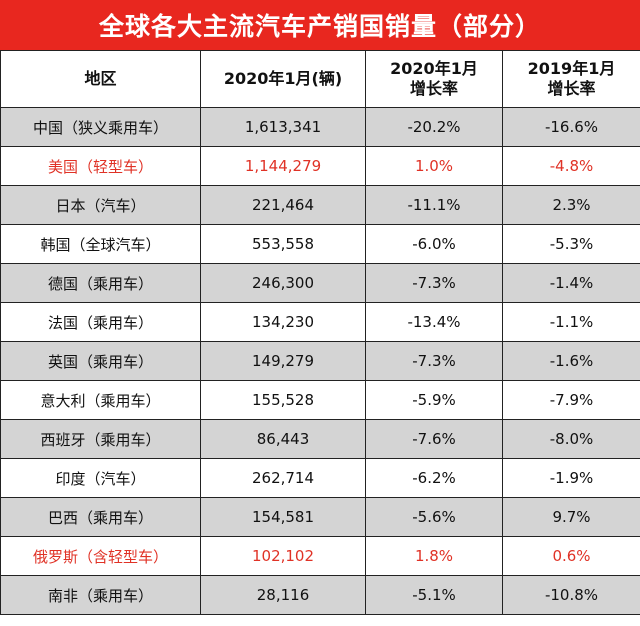 The width and height of the screenshot is (640, 626). I want to click on table-row: 巴西（乘用车） 154,581 -5.6% 9.7%, so click(320, 517).